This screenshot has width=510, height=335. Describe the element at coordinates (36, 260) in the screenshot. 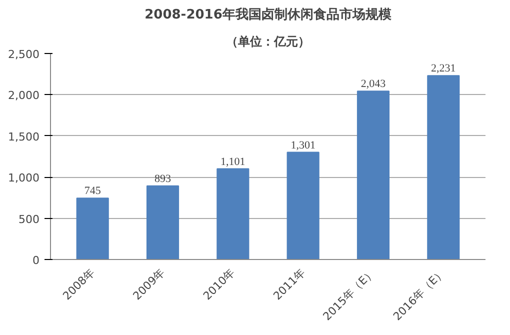

I see `y-tick-label: 0` at that location.